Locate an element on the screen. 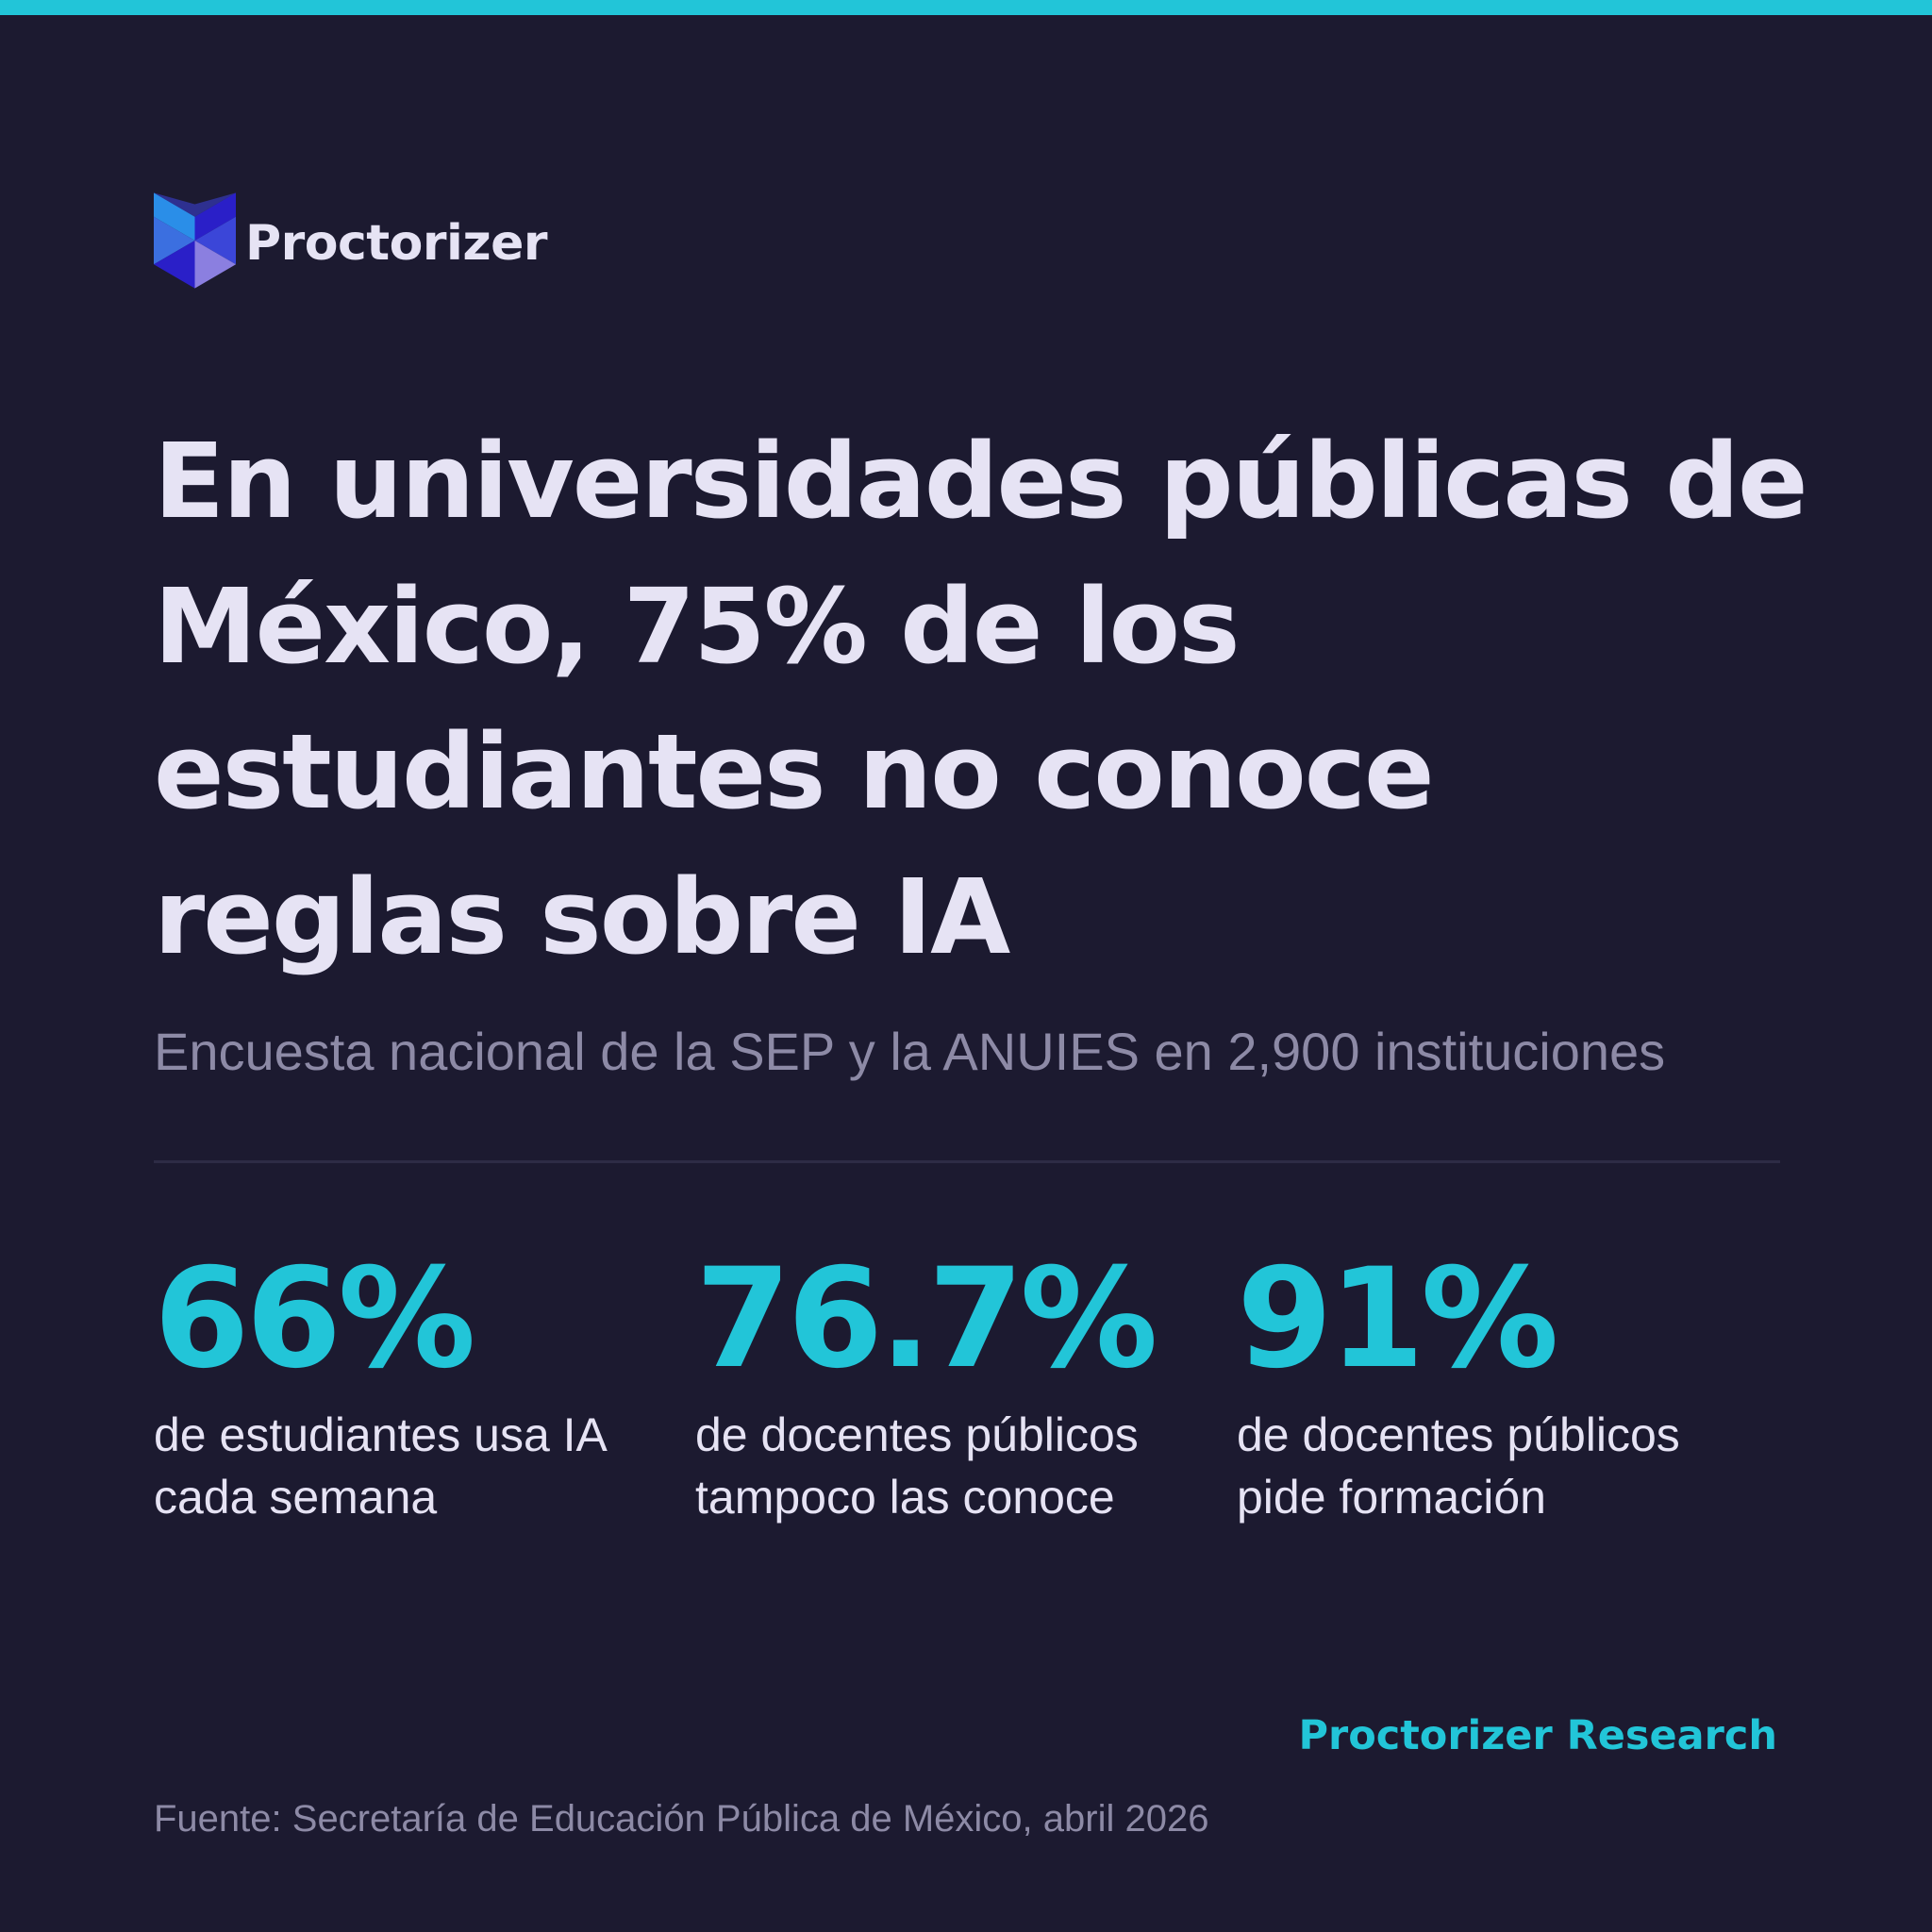  stat-label: de estudiantes usa IA cada semana is located at coordinates (380, 1466).